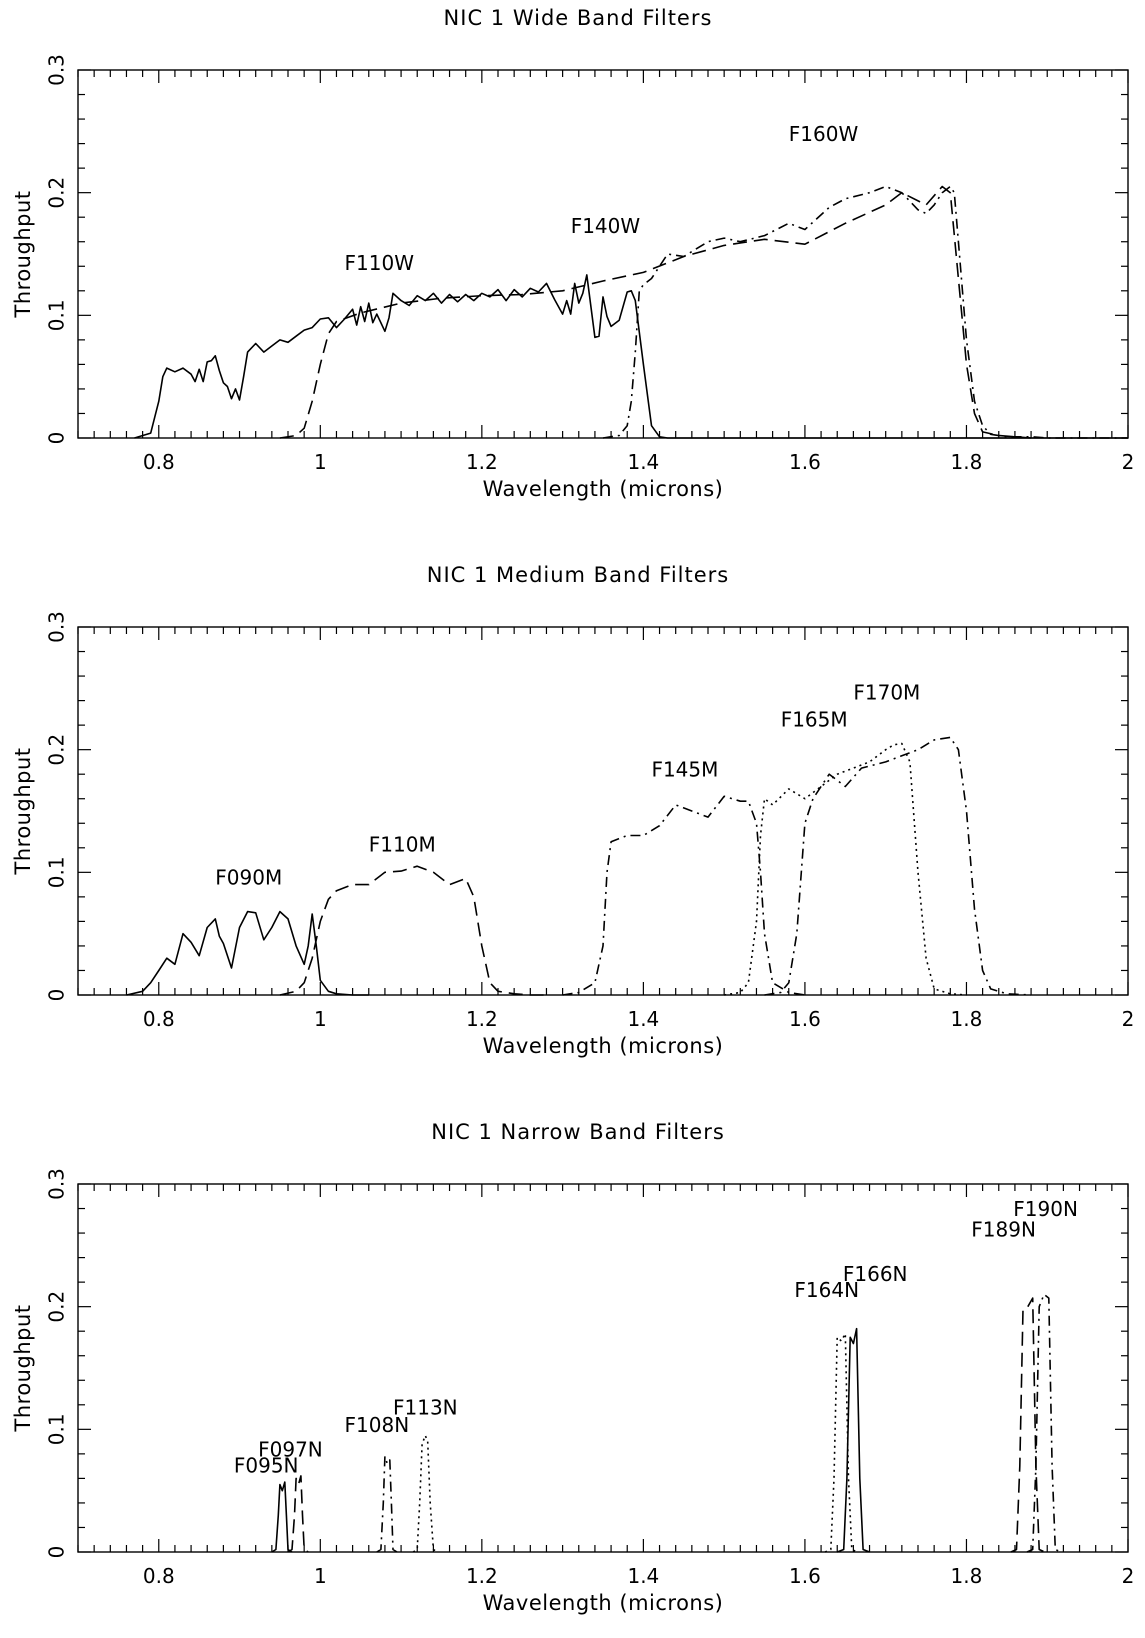  I want to click on filter-label: F160W, so click(824, 134).